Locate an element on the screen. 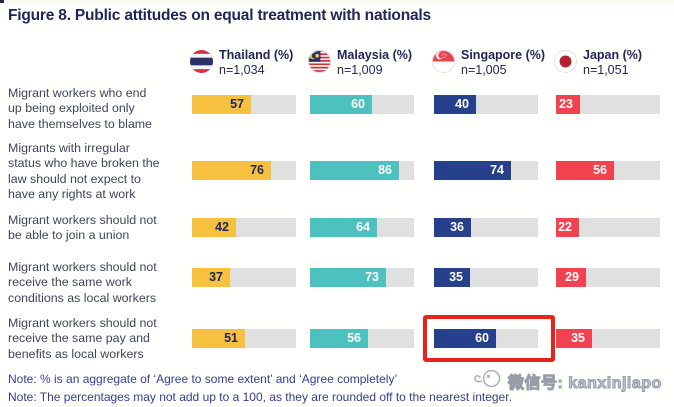  row-label-line: have themselves to blame is located at coordinates (80, 123).